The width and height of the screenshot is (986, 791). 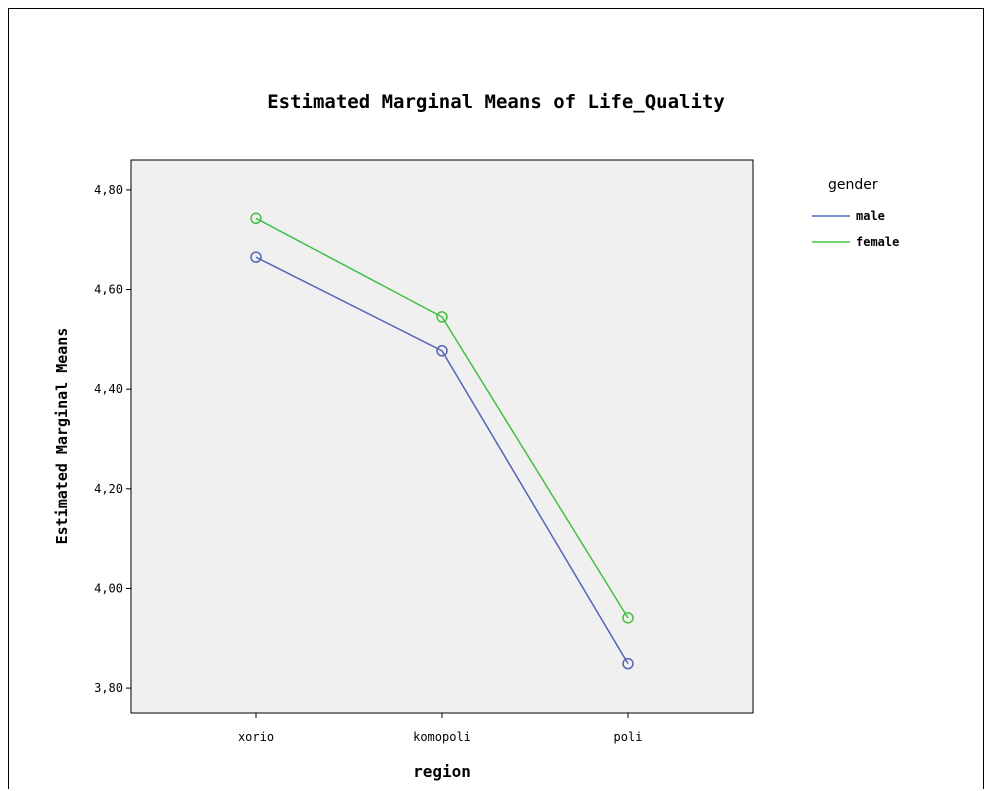 I want to click on chart-title: Estimated Marginal Means of Life_Quality, so click(x=496, y=102).